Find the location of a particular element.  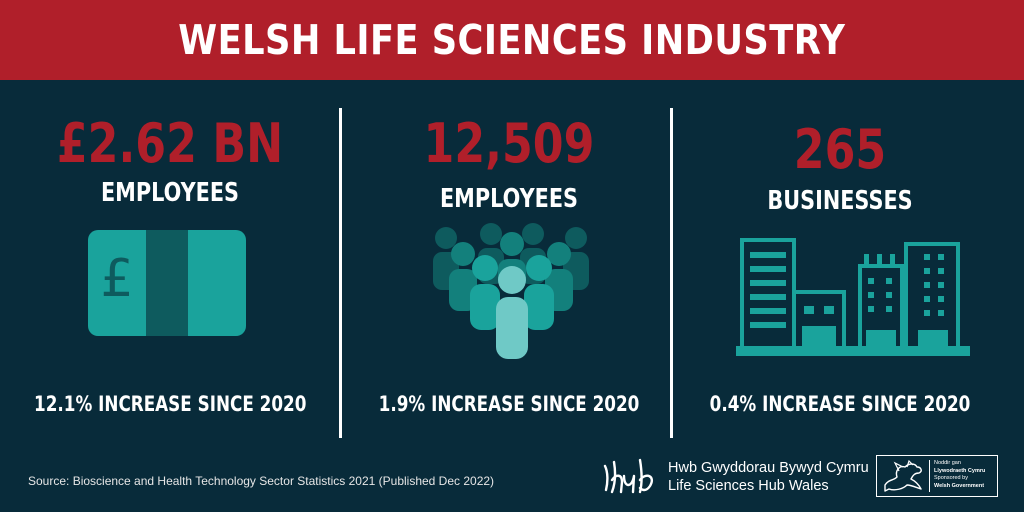

buildings-icon is located at coordinates (853, 297).